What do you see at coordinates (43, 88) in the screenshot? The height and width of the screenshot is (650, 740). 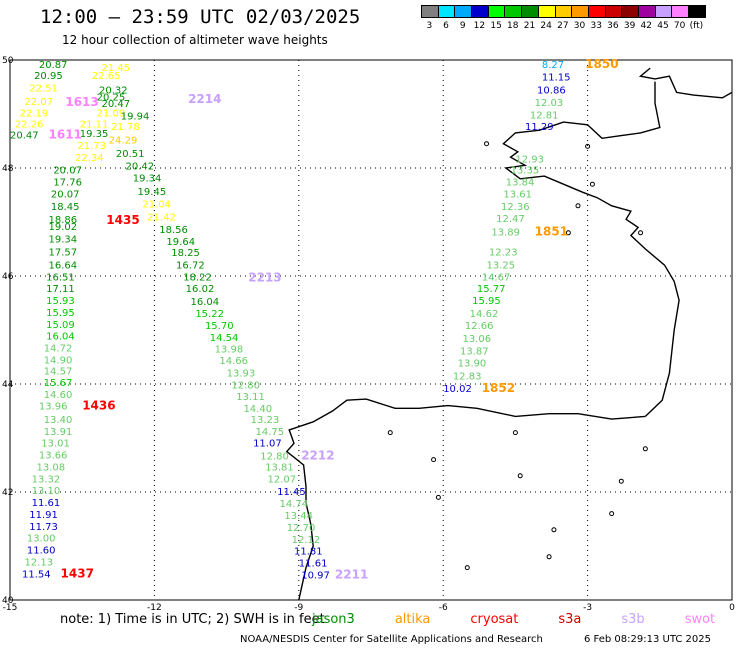 I see `wave-height-label: 22.51` at bounding box center [43, 88].